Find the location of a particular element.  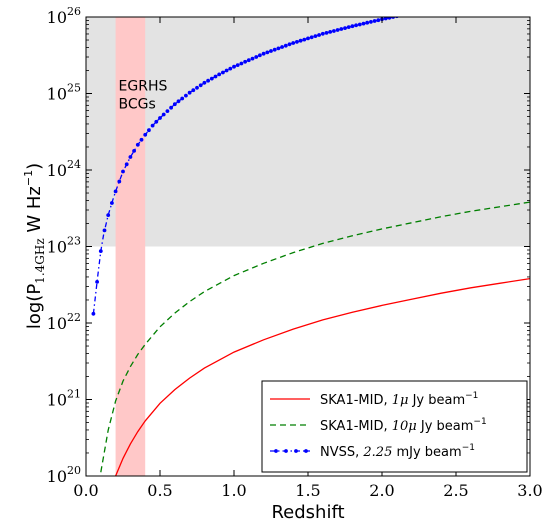

x-tick-label-4: 2.0 is located at coordinates (381, 490).